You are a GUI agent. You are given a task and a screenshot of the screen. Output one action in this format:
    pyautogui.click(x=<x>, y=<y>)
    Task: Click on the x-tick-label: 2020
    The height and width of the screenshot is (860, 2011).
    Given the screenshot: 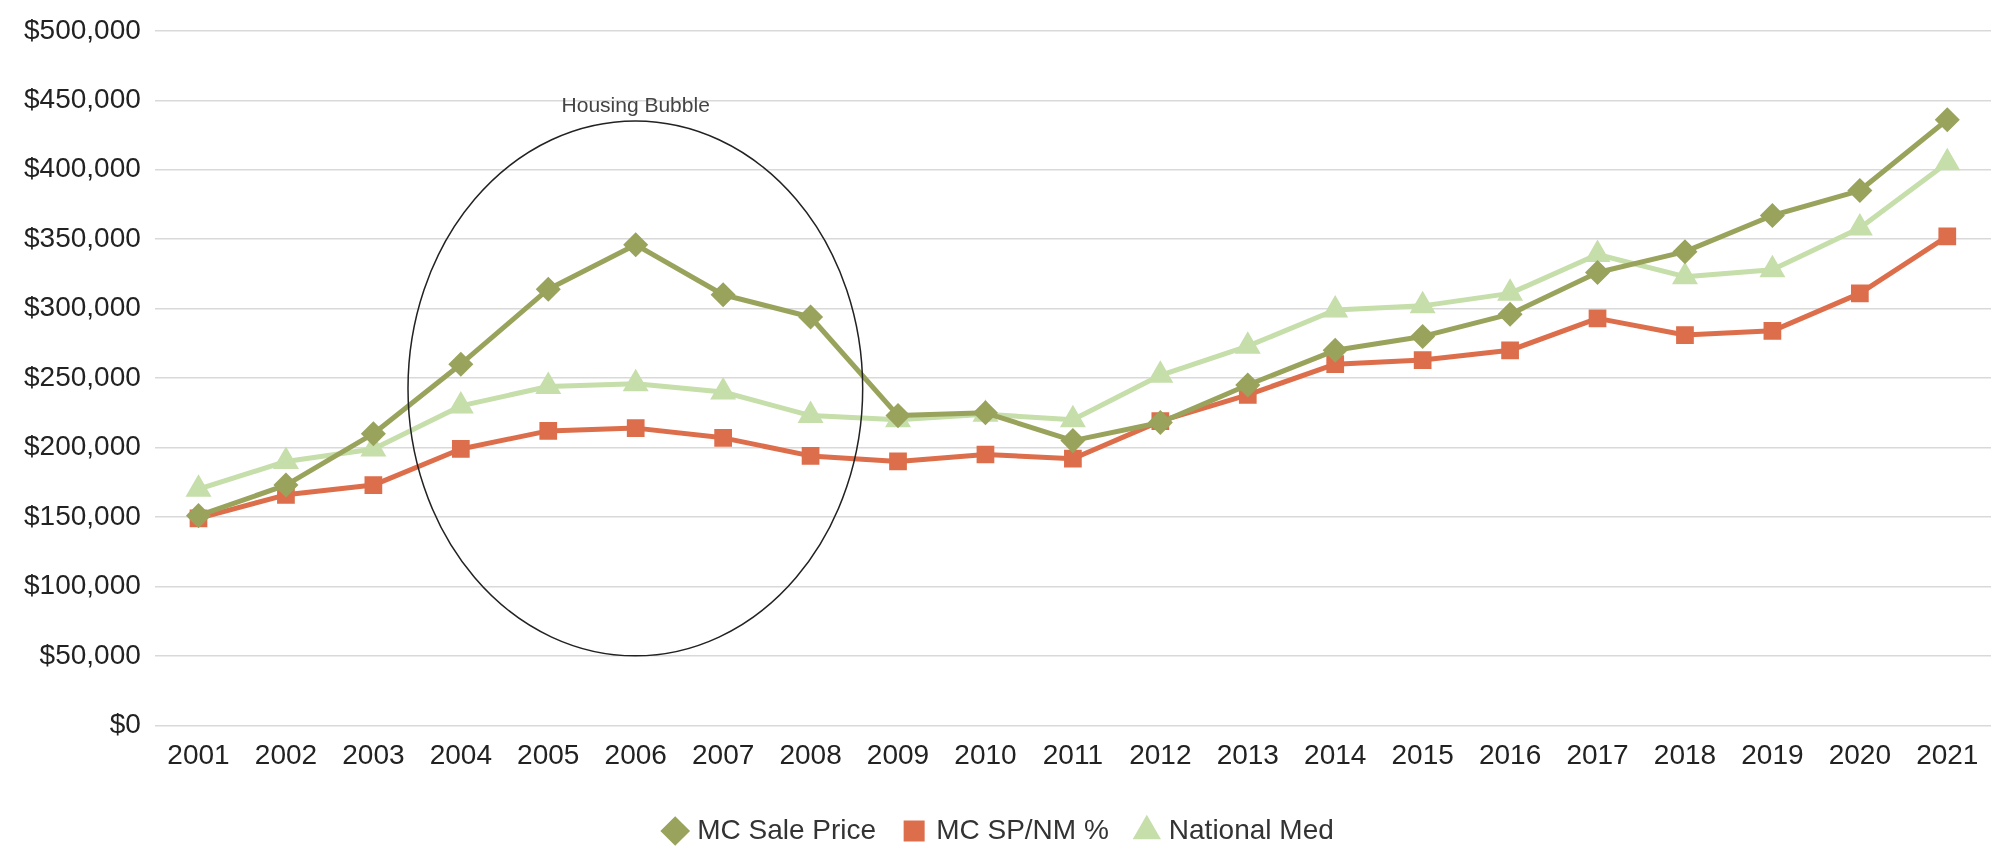 What is the action you would take?
    pyautogui.click(x=1859, y=754)
    